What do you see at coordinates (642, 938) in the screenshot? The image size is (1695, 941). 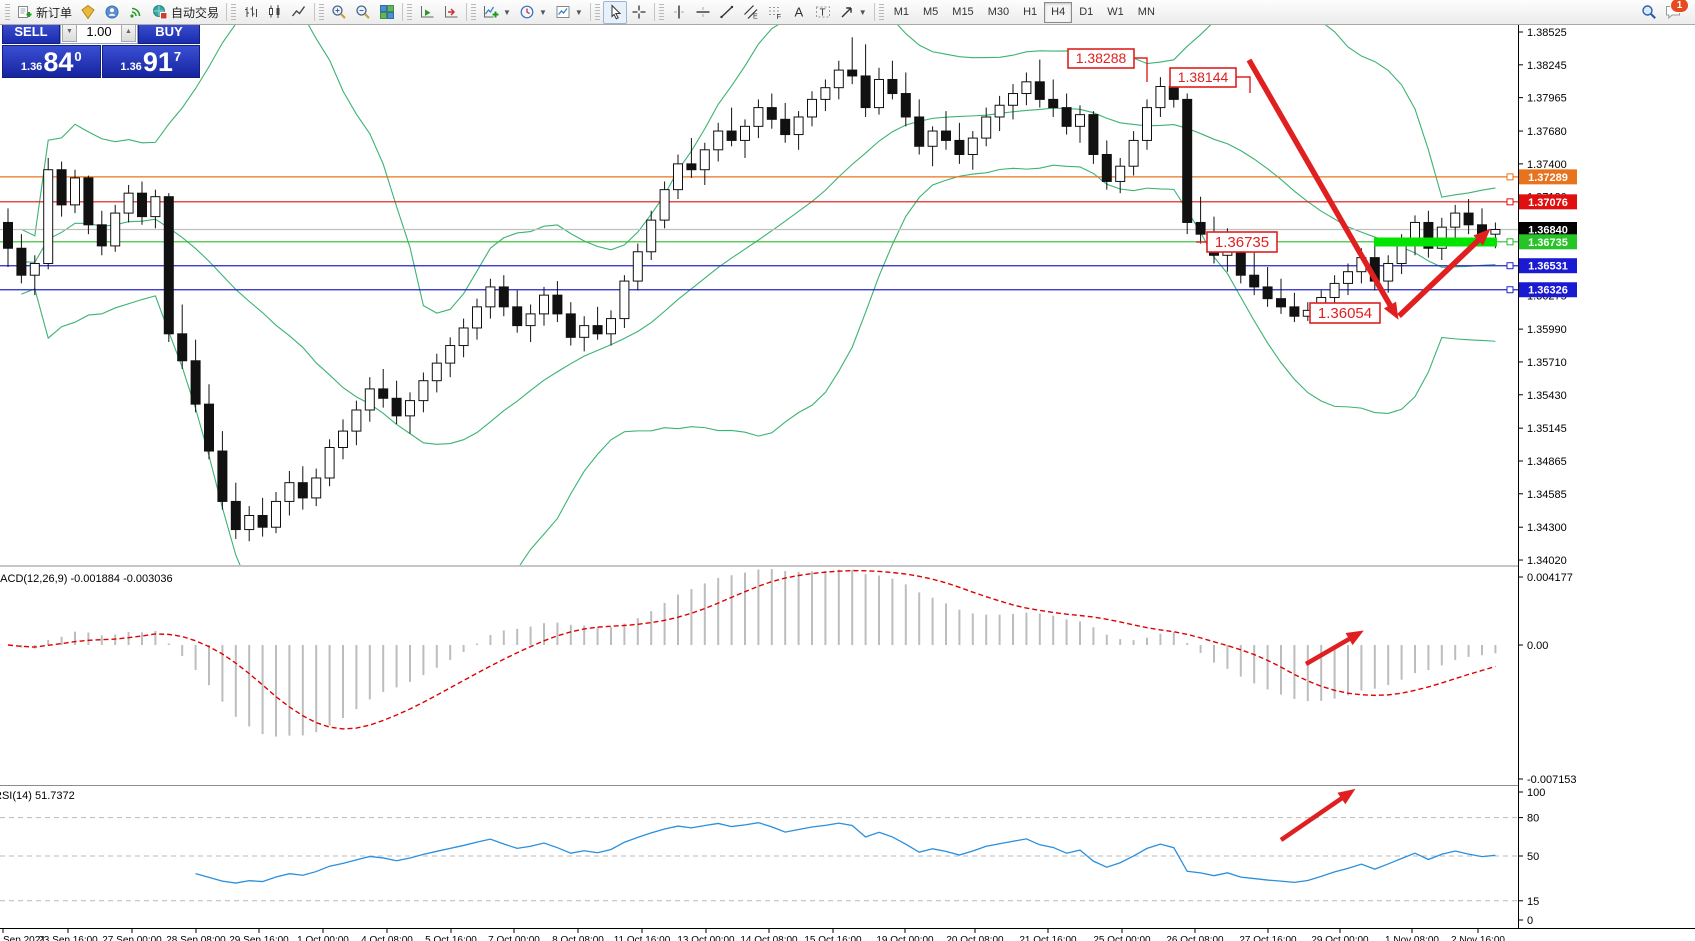 I see `time-axis-label: 11 Oct 16:00` at bounding box center [642, 938].